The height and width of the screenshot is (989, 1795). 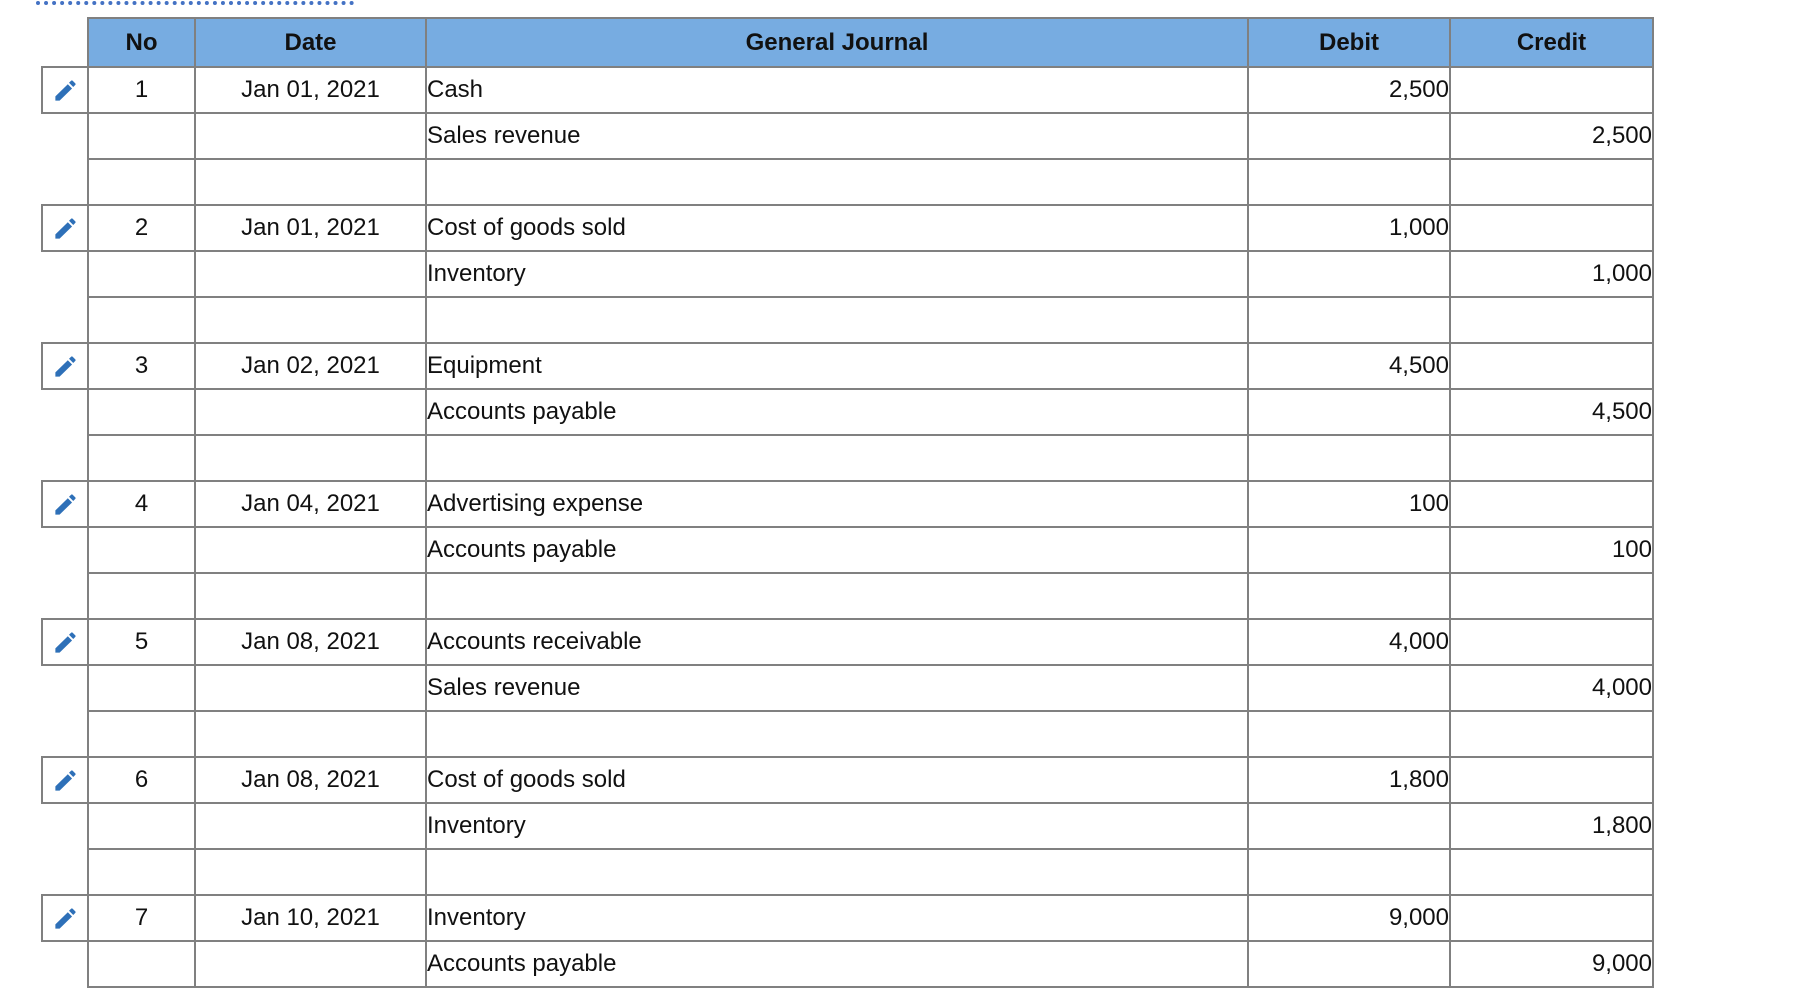 What do you see at coordinates (1551, 688) in the screenshot?
I see `cell-credit-amount: 4,000` at bounding box center [1551, 688].